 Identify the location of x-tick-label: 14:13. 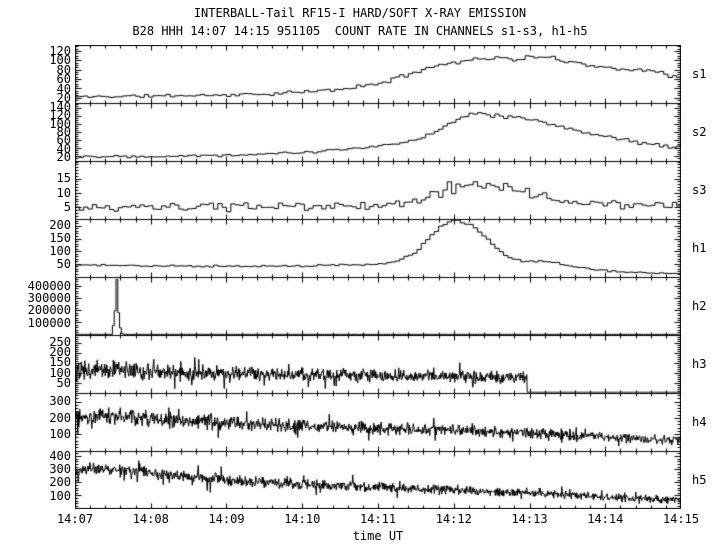
(529, 519).